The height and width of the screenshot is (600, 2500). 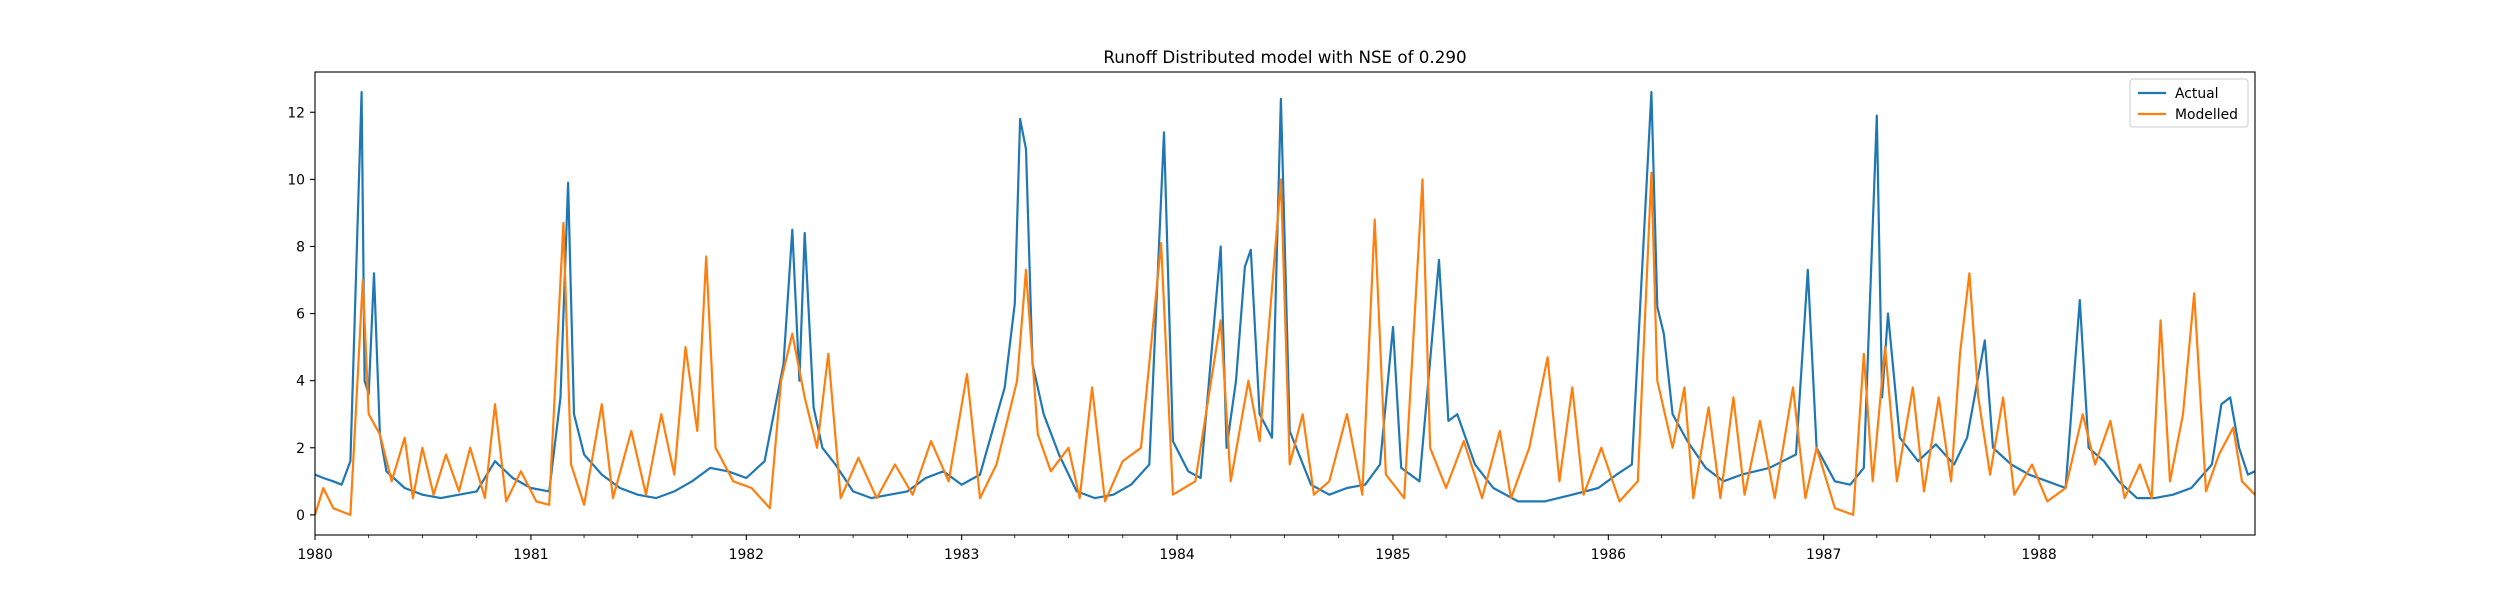 I want to click on legend: Actual Modelled, so click(x=2189, y=103).